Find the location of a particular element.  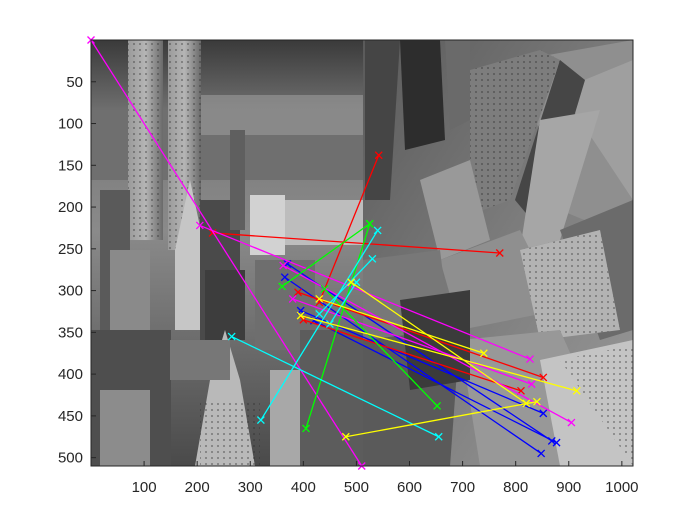

x-tick-label: 600 is located at coordinates (409, 487).